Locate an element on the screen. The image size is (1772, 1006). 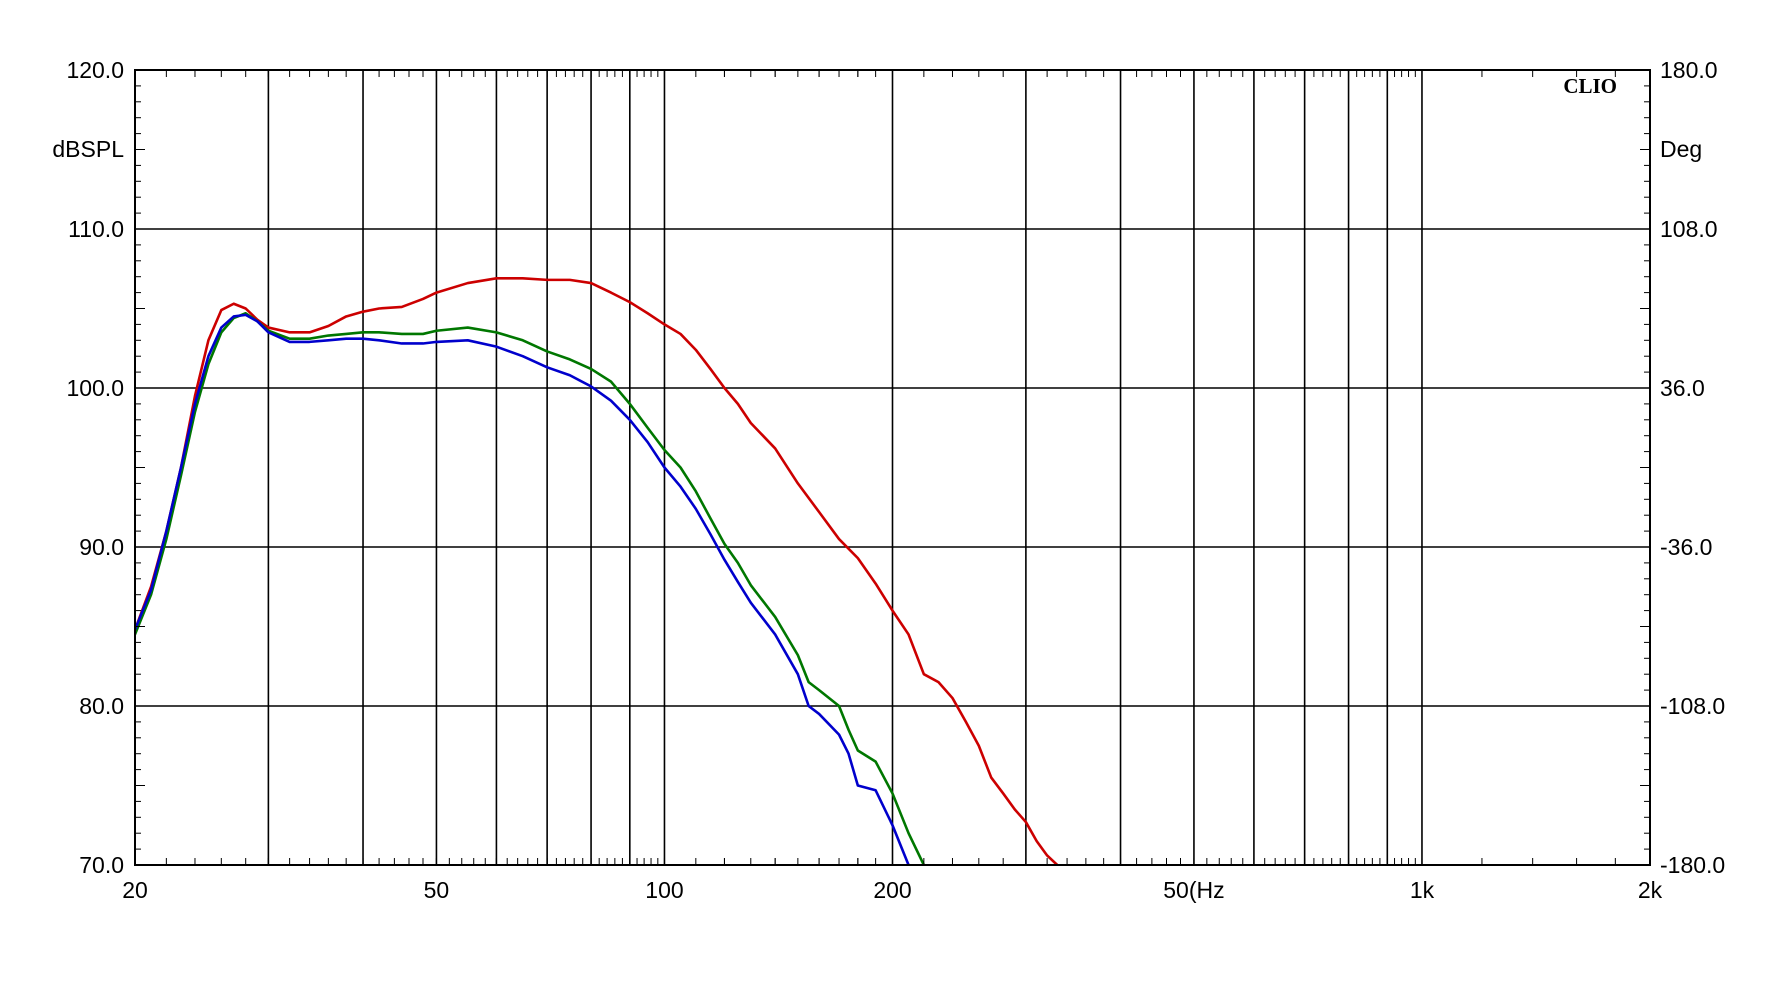
x-tick-label: 50 is located at coordinates (437, 890).